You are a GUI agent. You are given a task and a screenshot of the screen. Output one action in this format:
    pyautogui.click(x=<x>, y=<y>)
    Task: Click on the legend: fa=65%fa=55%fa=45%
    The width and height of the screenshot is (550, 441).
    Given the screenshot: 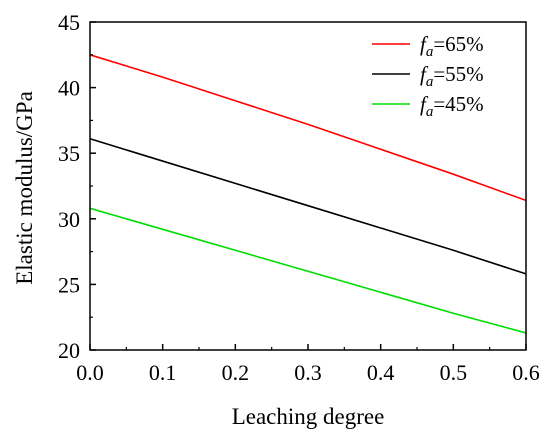 What is the action you would take?
    pyautogui.click(x=428, y=76)
    